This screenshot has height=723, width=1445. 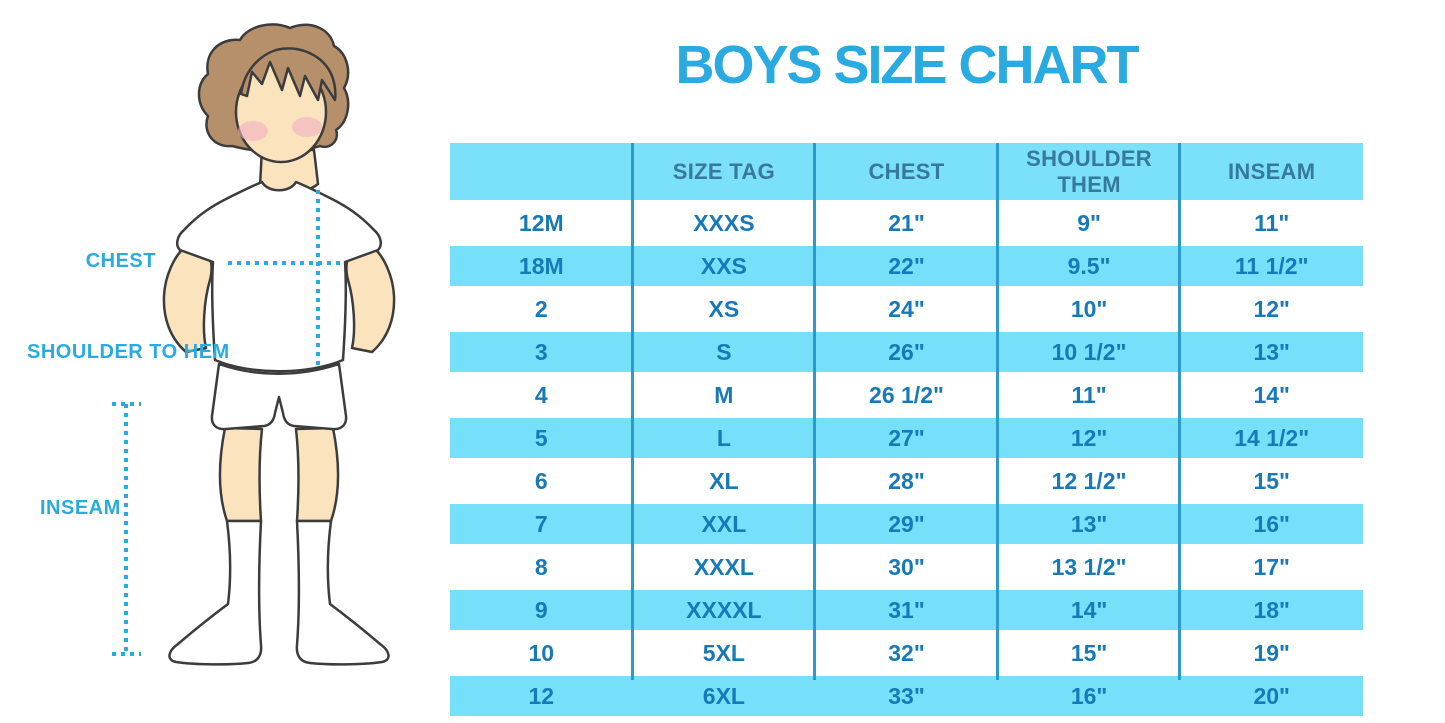 What do you see at coordinates (215, 592) in the screenshot?
I see `left-sock` at bounding box center [215, 592].